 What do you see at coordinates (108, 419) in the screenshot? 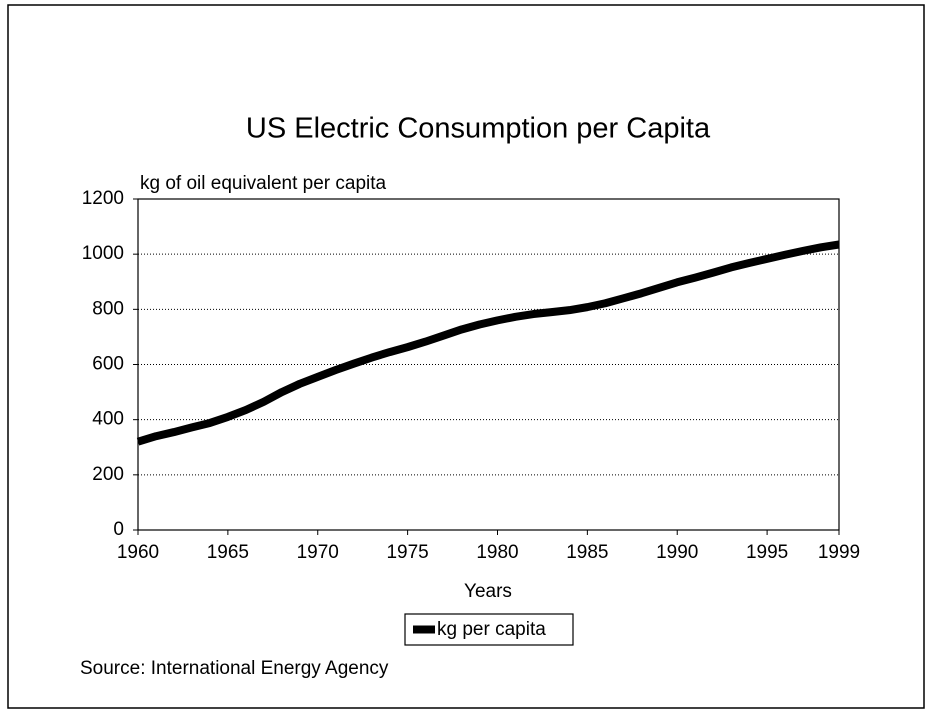
I see `y-tick-label: 400` at bounding box center [108, 419].